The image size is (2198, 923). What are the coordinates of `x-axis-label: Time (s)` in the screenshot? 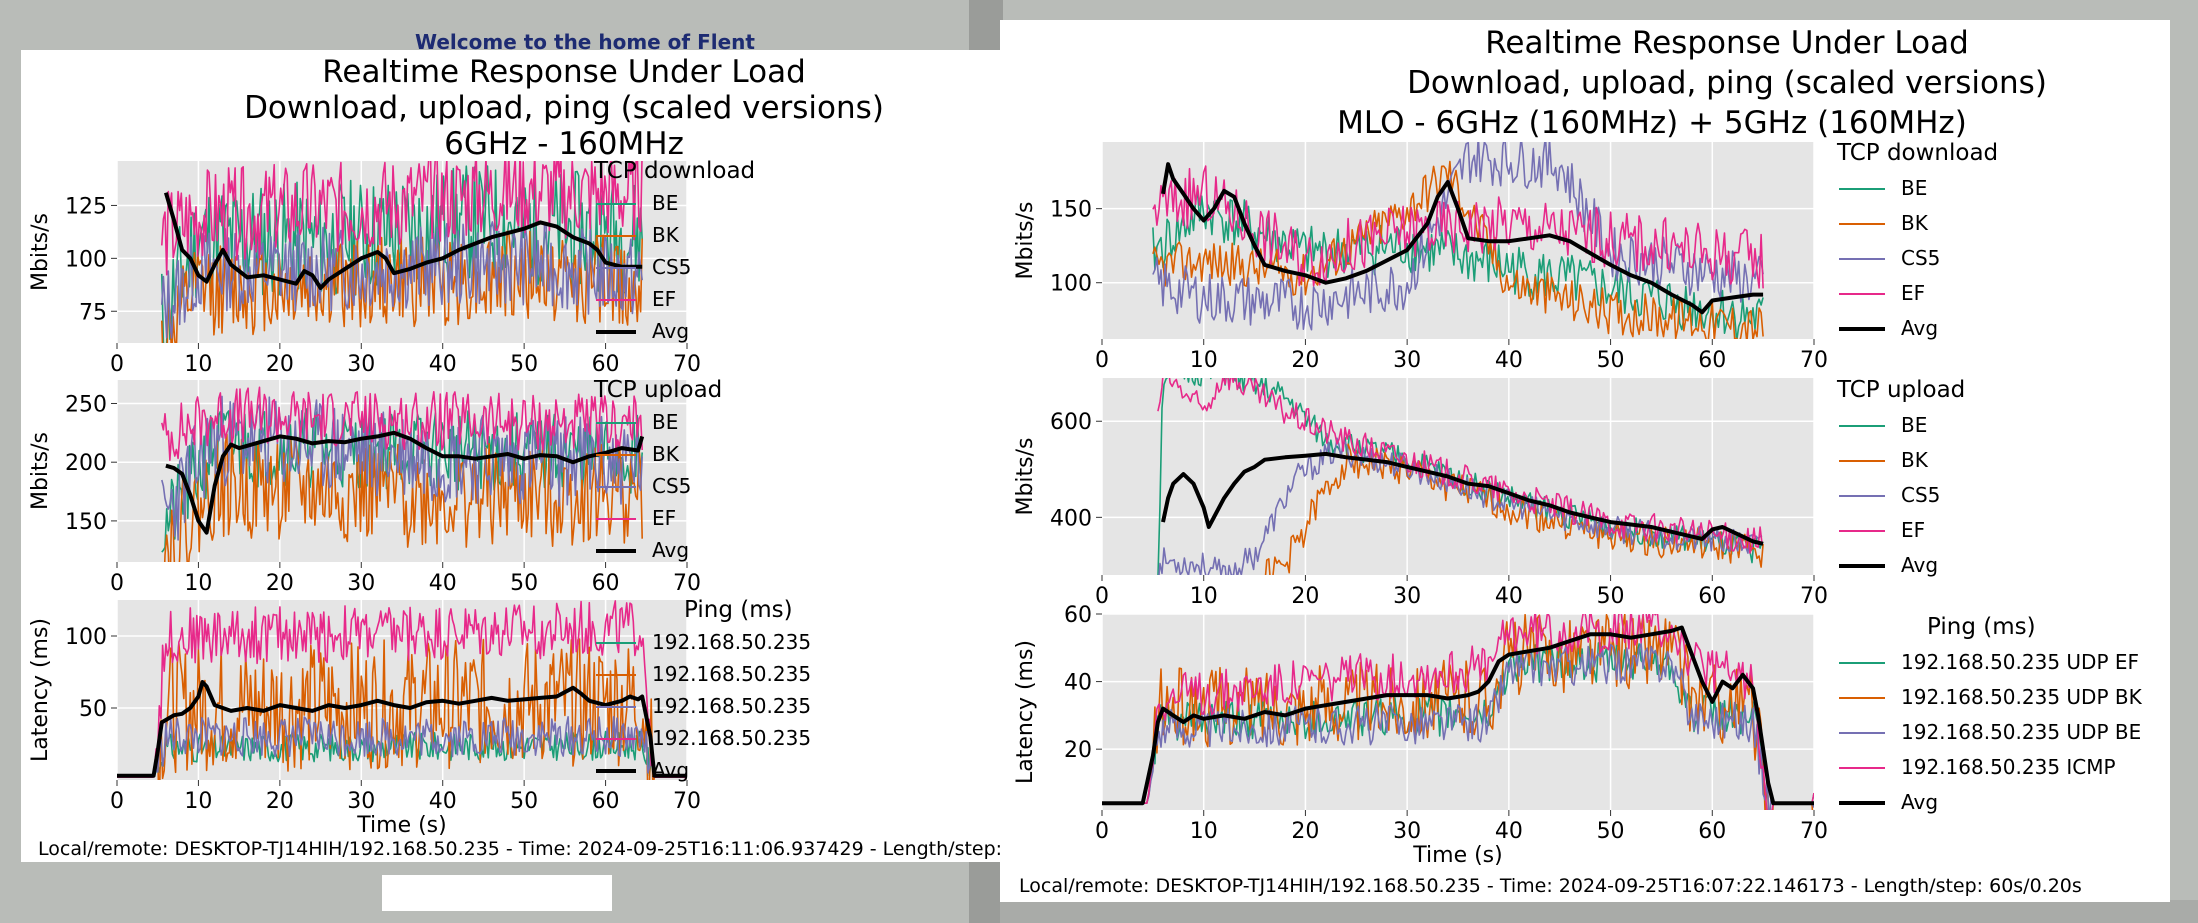 It's located at (1457, 855).